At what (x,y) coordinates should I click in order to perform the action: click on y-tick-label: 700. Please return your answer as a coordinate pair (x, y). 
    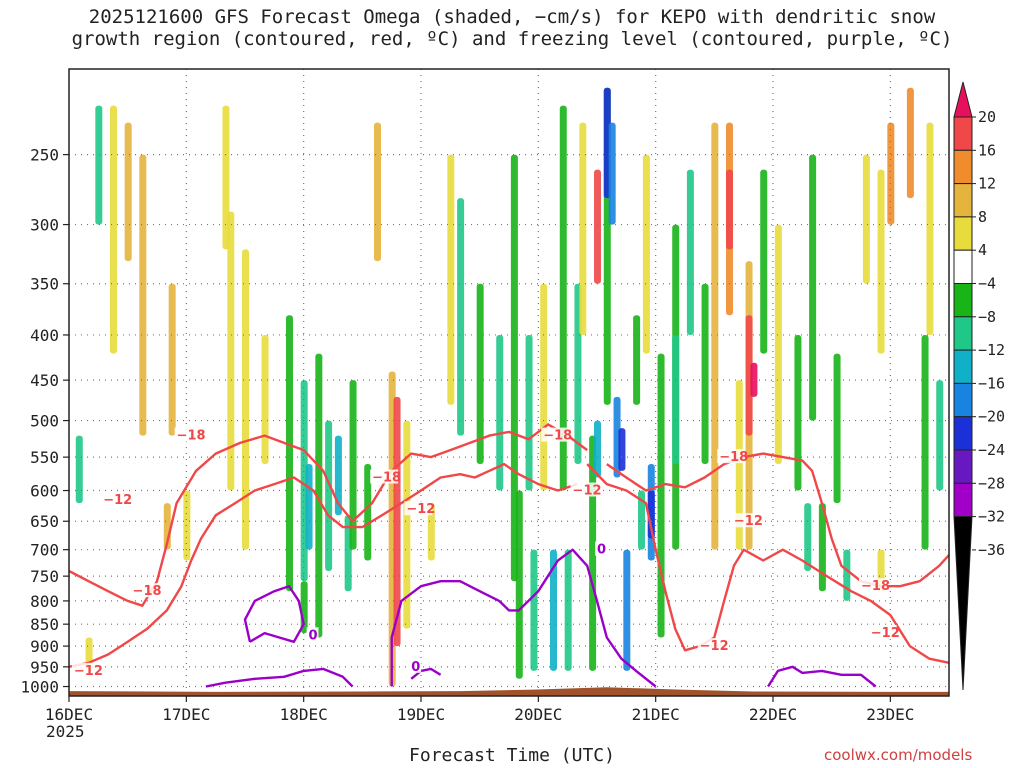
    Looking at the image, I should click on (44, 550).